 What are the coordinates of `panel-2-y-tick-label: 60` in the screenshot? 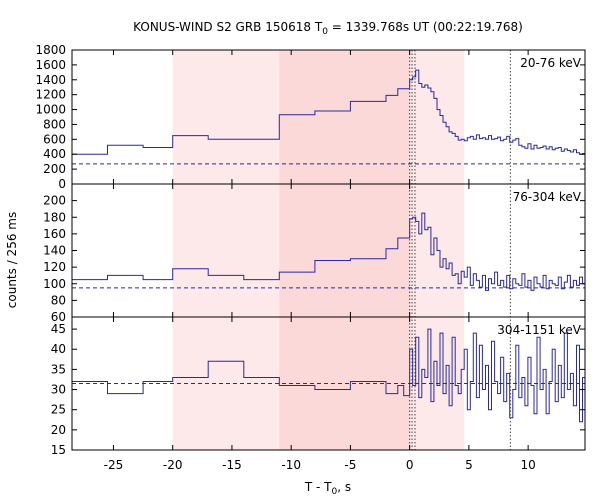 It's located at (58, 317).